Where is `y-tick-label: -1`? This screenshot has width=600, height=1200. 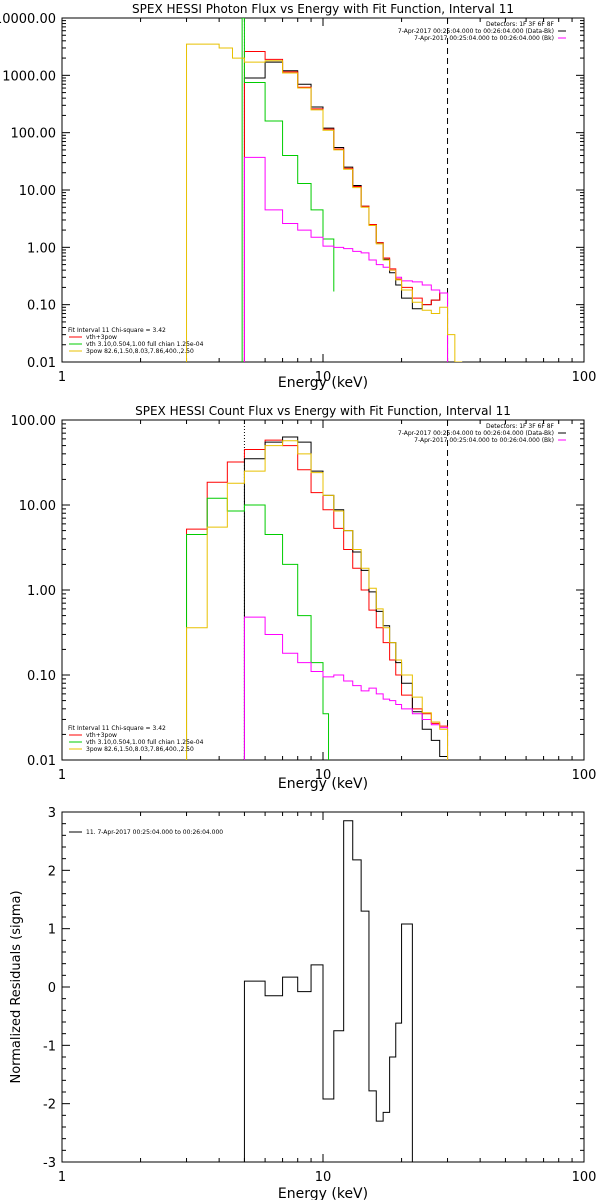 y-tick-label: -1 is located at coordinates (49, 1046).